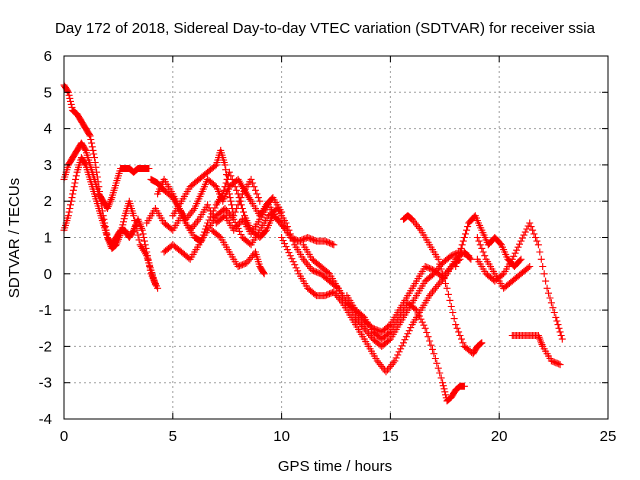 The width and height of the screenshot is (640, 480). Describe the element at coordinates (173, 436) in the screenshot. I see `x-tick-label: 5` at that location.